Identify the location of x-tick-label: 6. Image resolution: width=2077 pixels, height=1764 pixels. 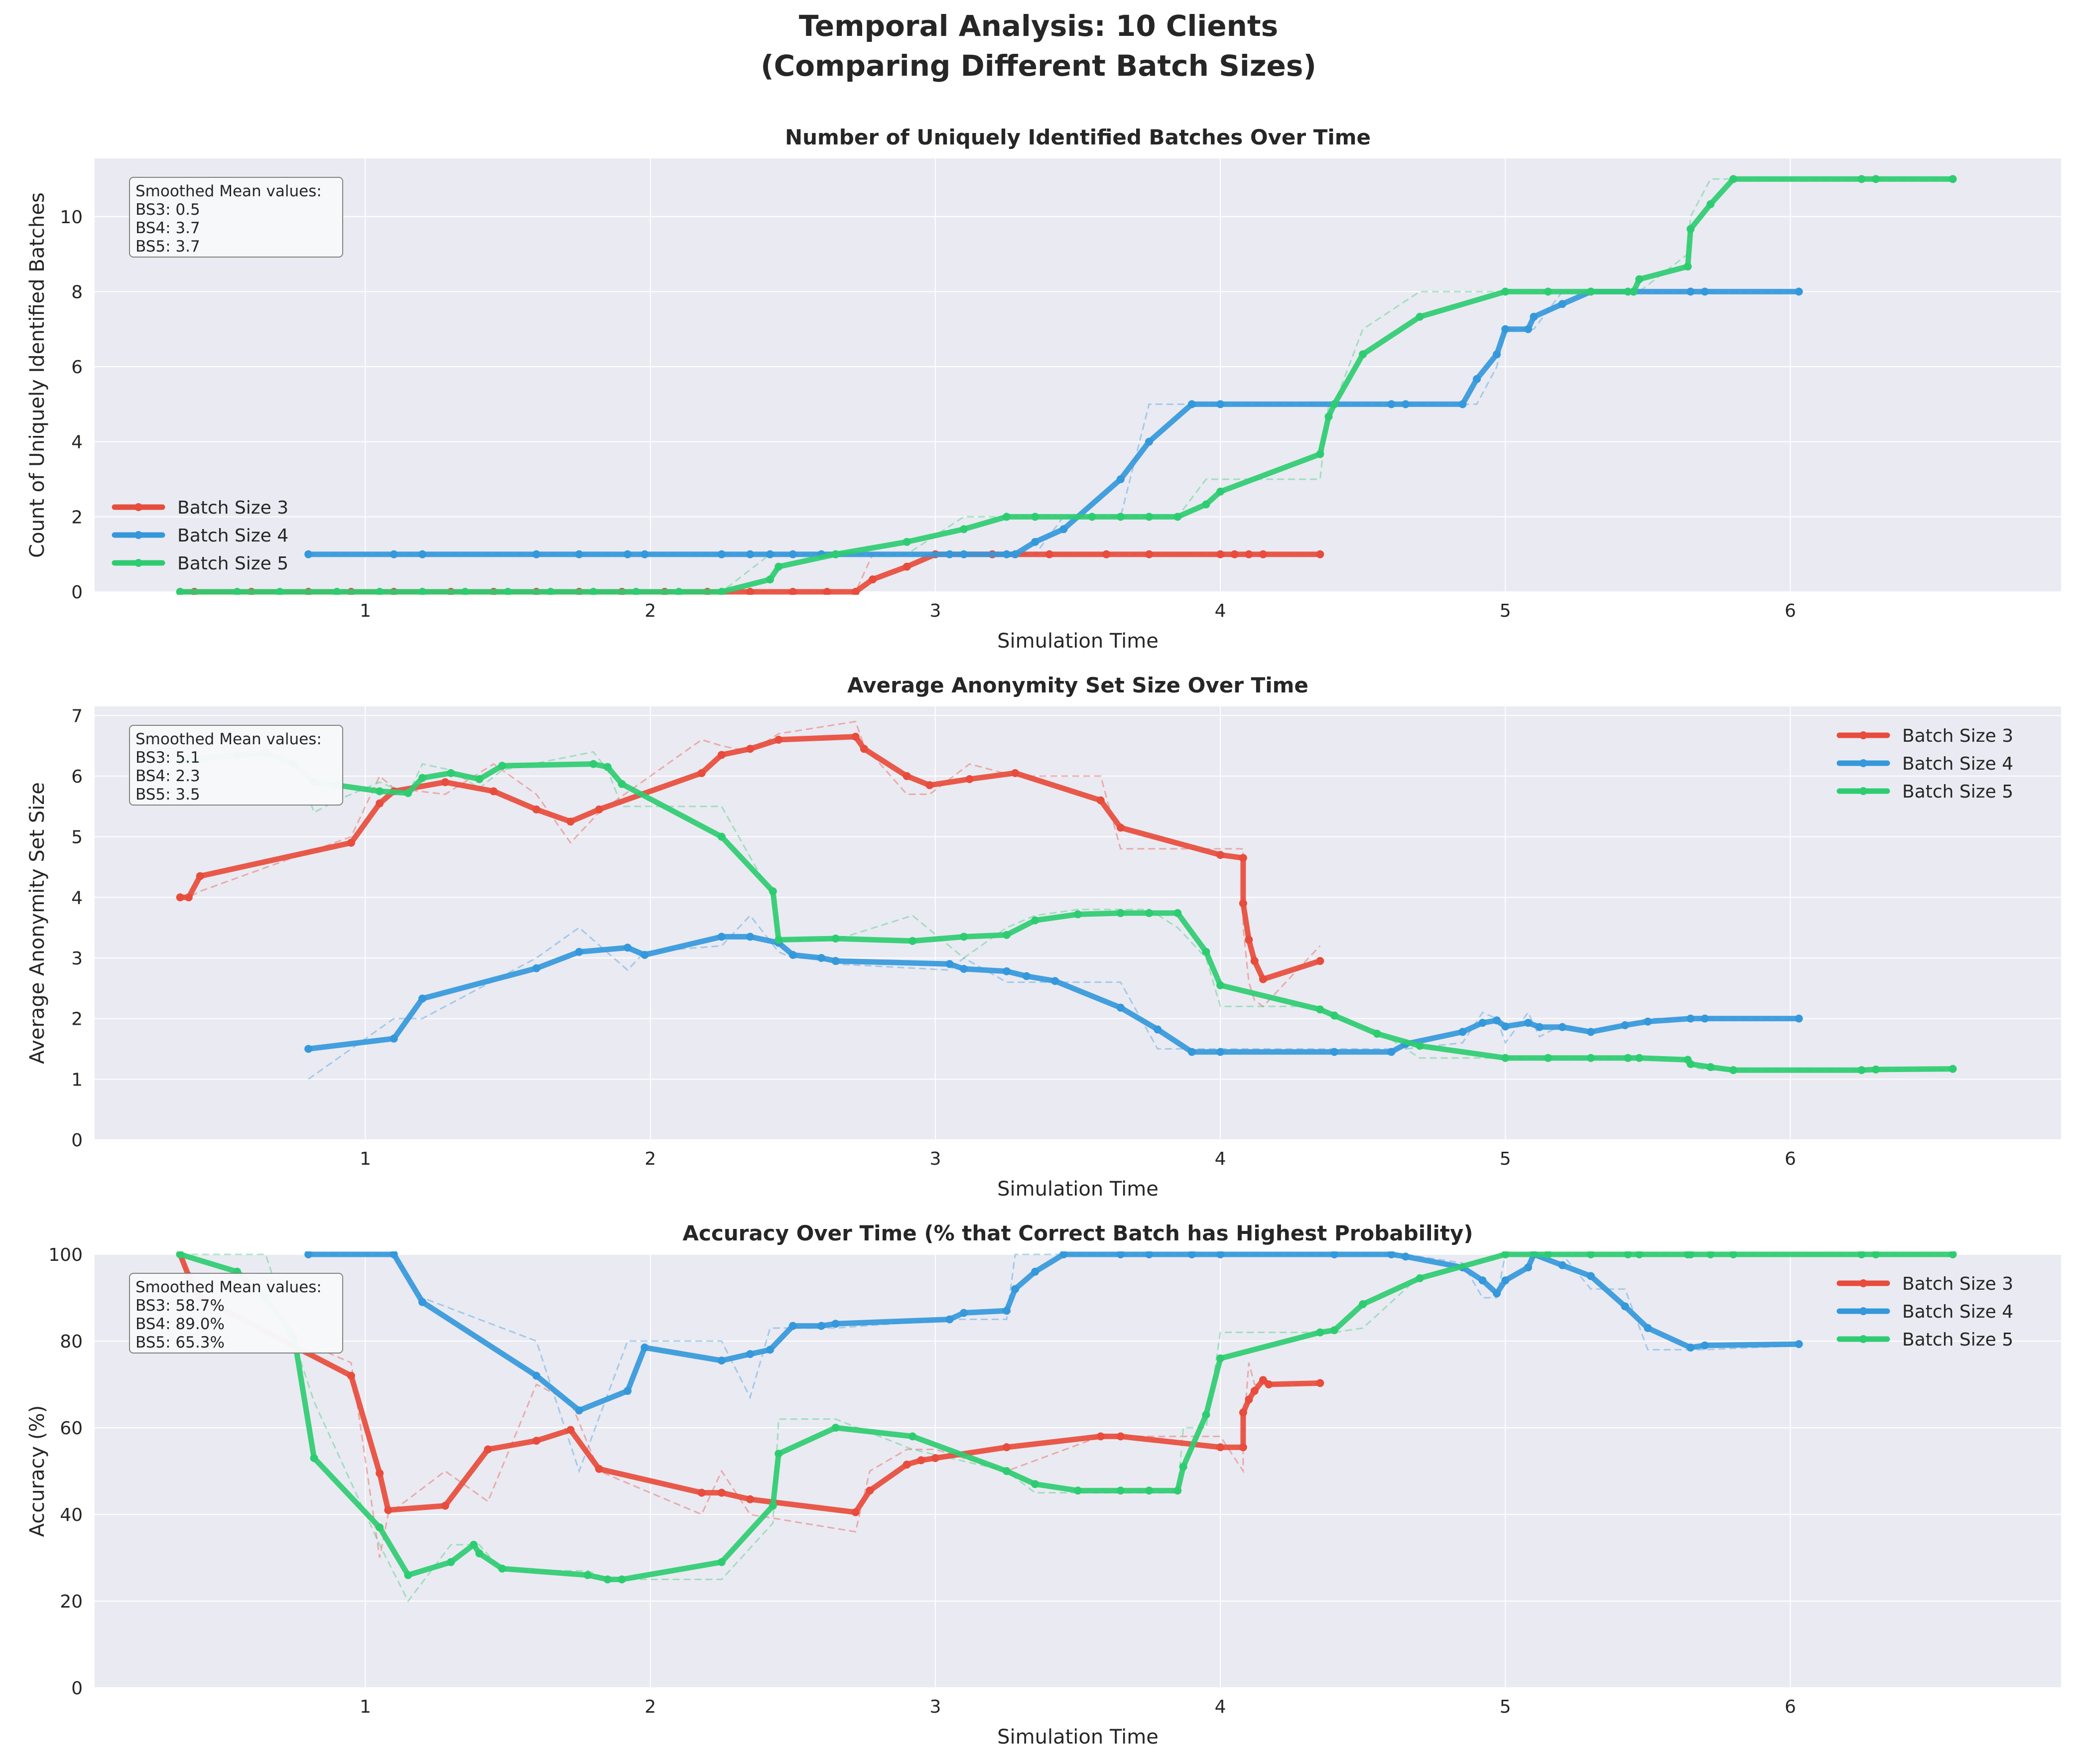
(1791, 1159).